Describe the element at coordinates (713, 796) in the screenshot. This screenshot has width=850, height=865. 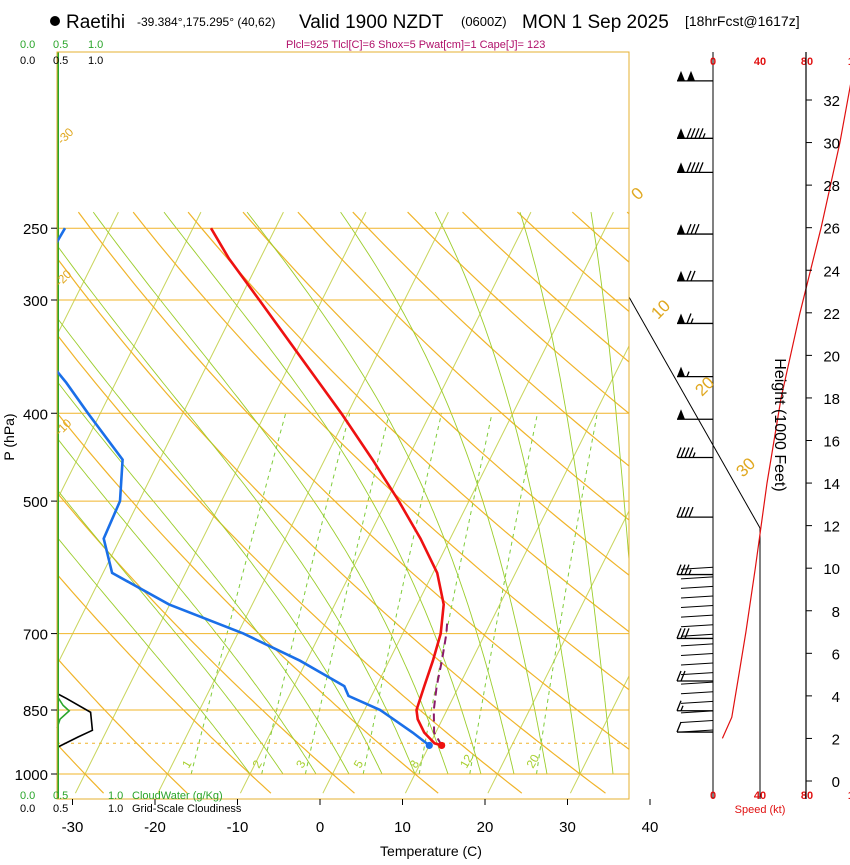
I see `wind-speed-bottom-tick: 0` at that location.